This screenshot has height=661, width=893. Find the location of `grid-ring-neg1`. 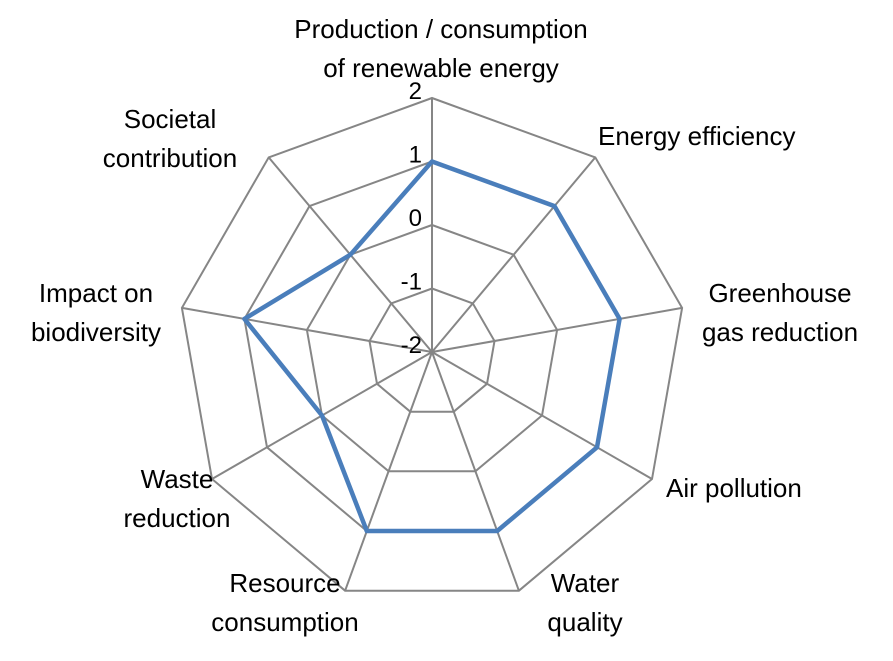

grid-ring-neg1 is located at coordinates (432, 350).